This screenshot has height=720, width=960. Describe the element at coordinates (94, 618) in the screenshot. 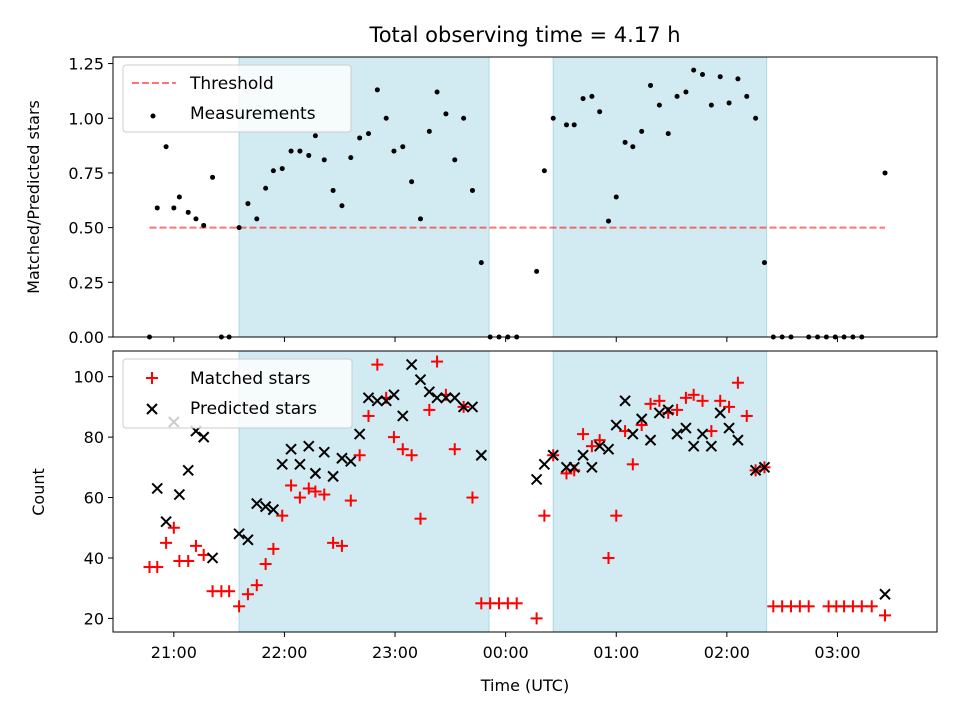

I see `bottom-y-tick-label: 20` at that location.